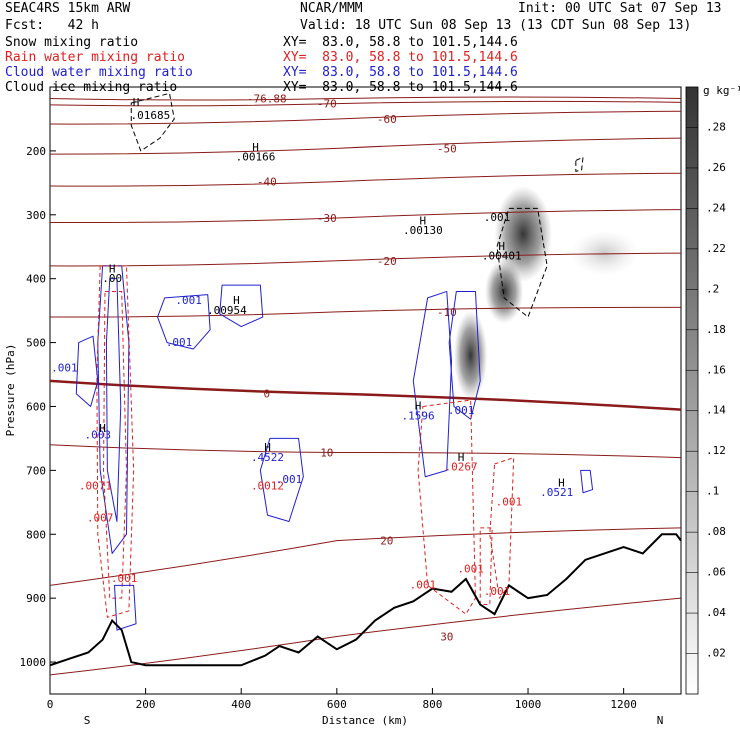  I want to click on x-end-label-north: N, so click(660, 720).